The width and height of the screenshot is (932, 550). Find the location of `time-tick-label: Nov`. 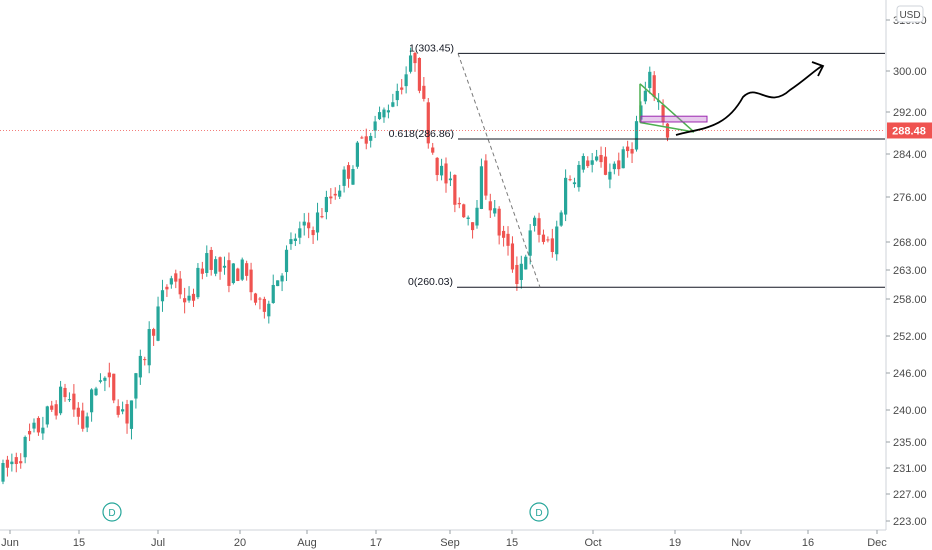

time-tick-label: Nov is located at coordinates (741, 543).